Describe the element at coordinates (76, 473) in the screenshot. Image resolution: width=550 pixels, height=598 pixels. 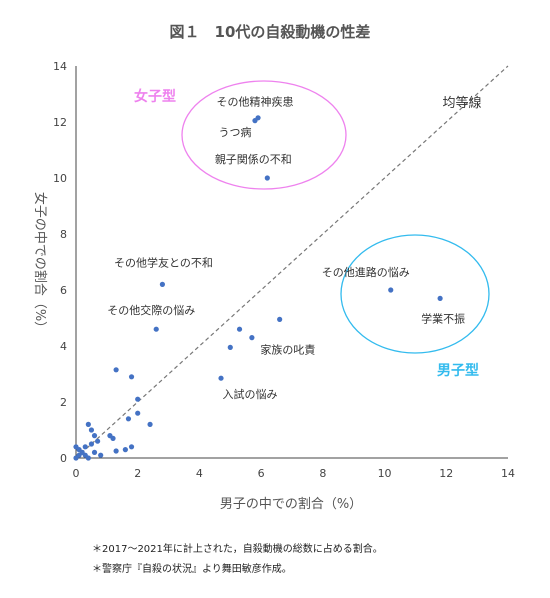
I see `x-tick-label: 0` at that location.